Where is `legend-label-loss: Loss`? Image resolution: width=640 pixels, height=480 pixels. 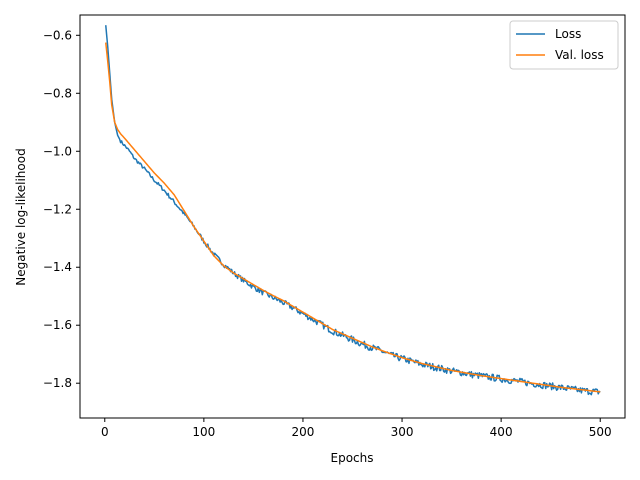
legend-label-loss: Loss is located at coordinates (568, 34).